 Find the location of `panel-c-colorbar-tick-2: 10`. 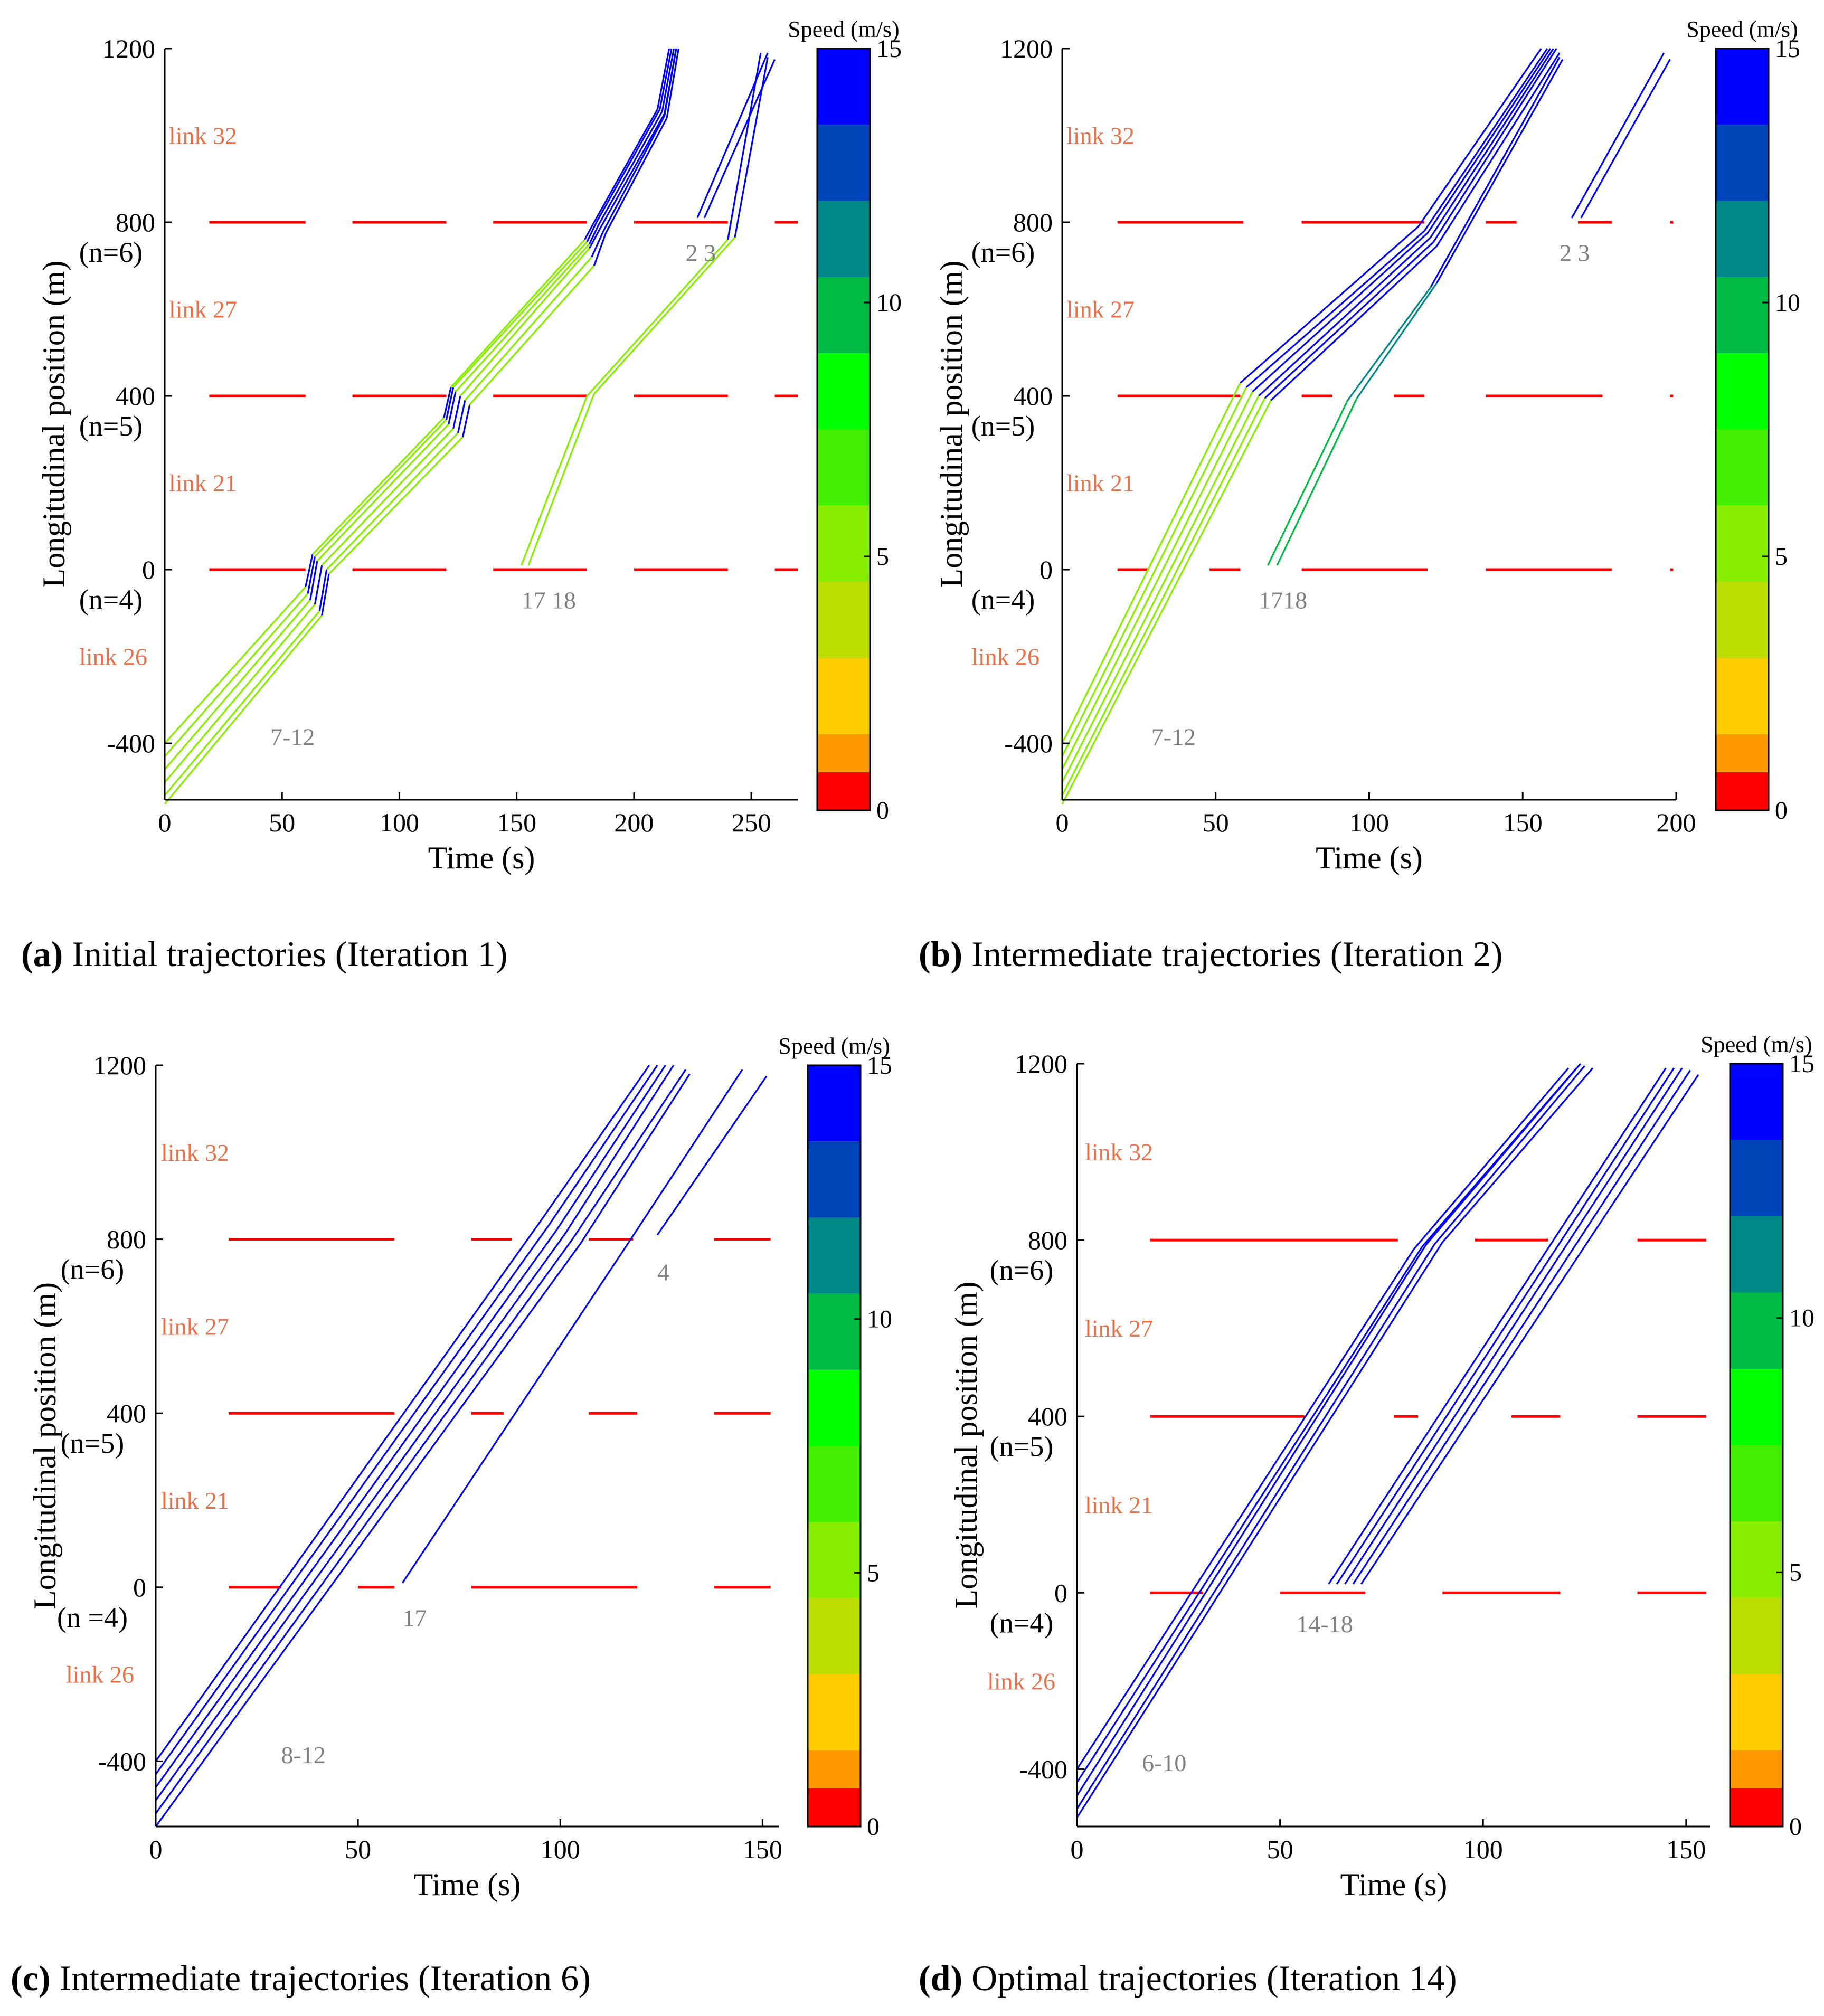

panel-c-colorbar-tick-2: 10 is located at coordinates (879, 1319).